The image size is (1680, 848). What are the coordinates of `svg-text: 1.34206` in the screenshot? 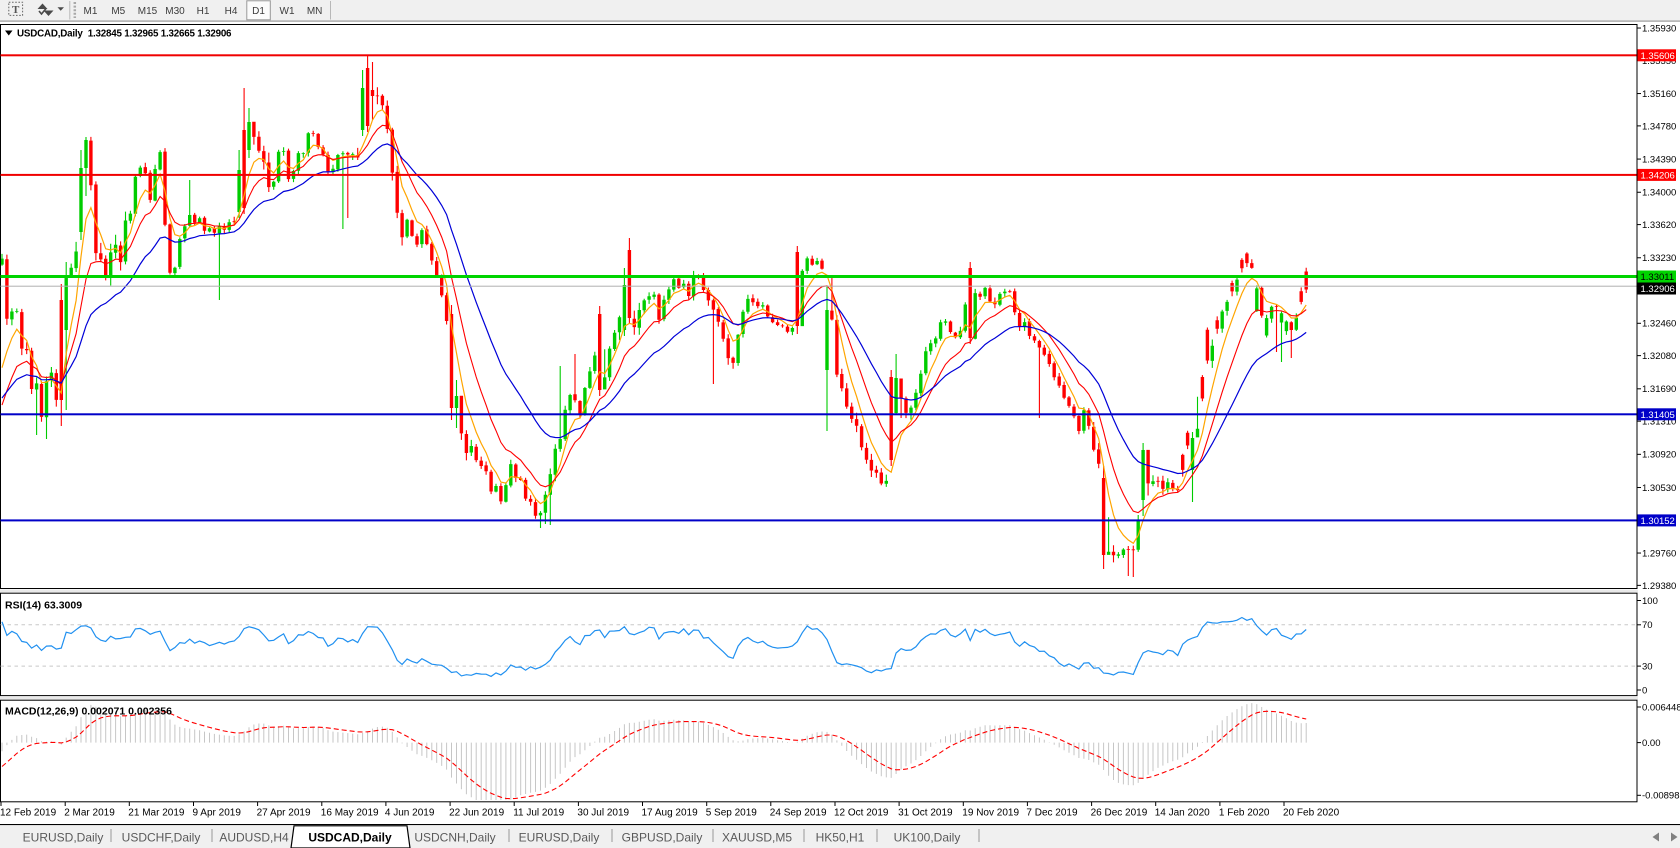 It's located at (1658, 176).